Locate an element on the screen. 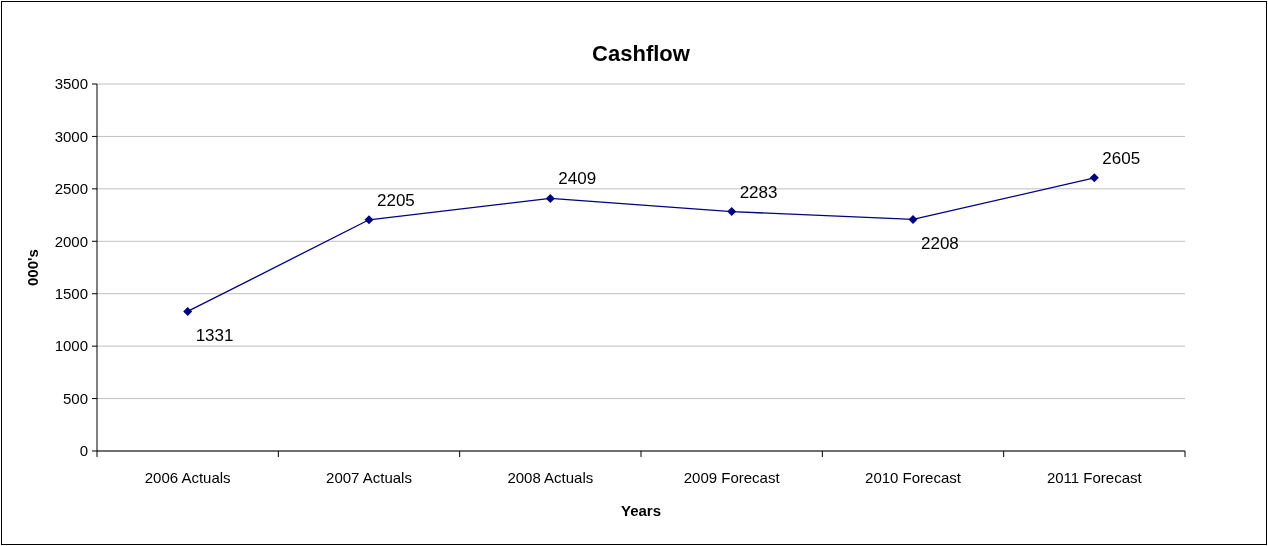 The image size is (1268, 546). data-label: 2409 is located at coordinates (577, 179).